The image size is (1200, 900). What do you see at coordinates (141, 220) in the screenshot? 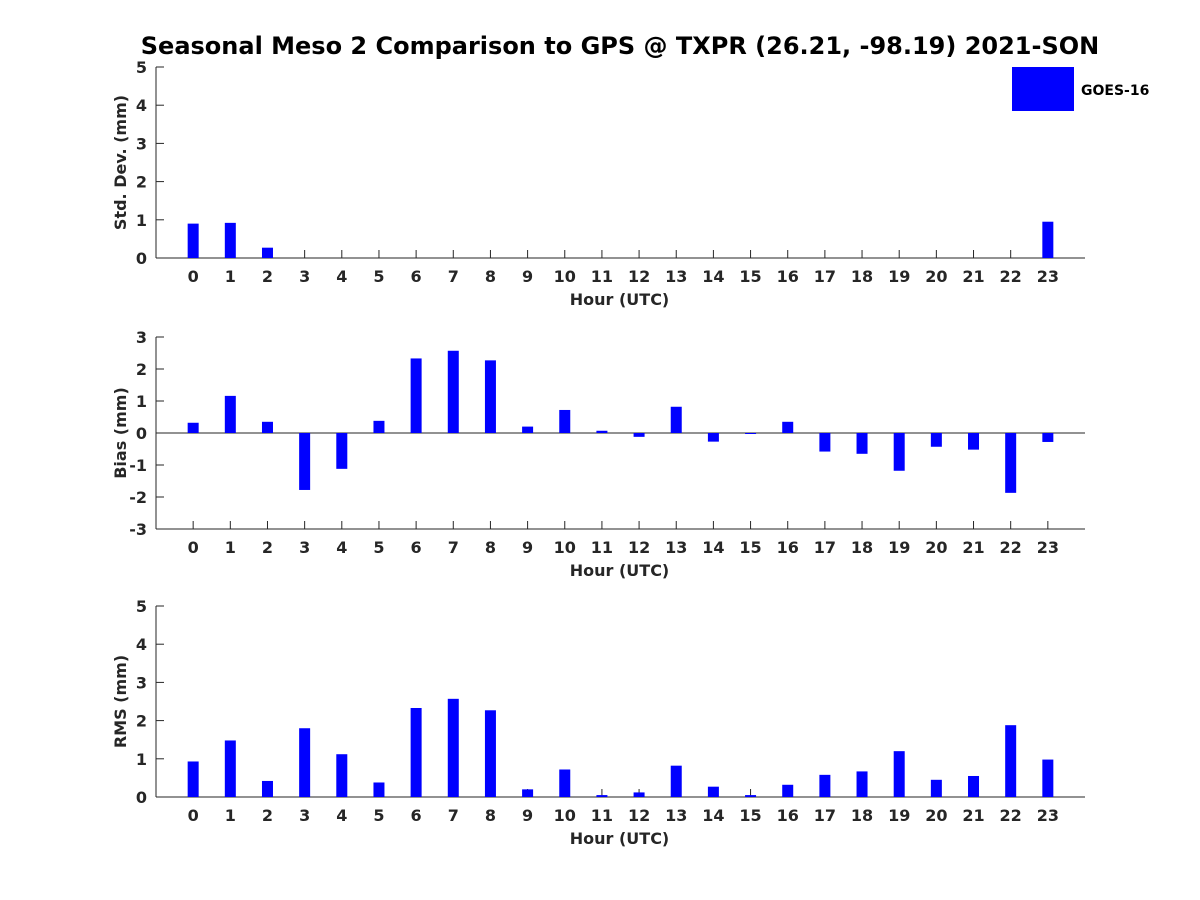
I see `y-tick-label: 1` at bounding box center [141, 220].